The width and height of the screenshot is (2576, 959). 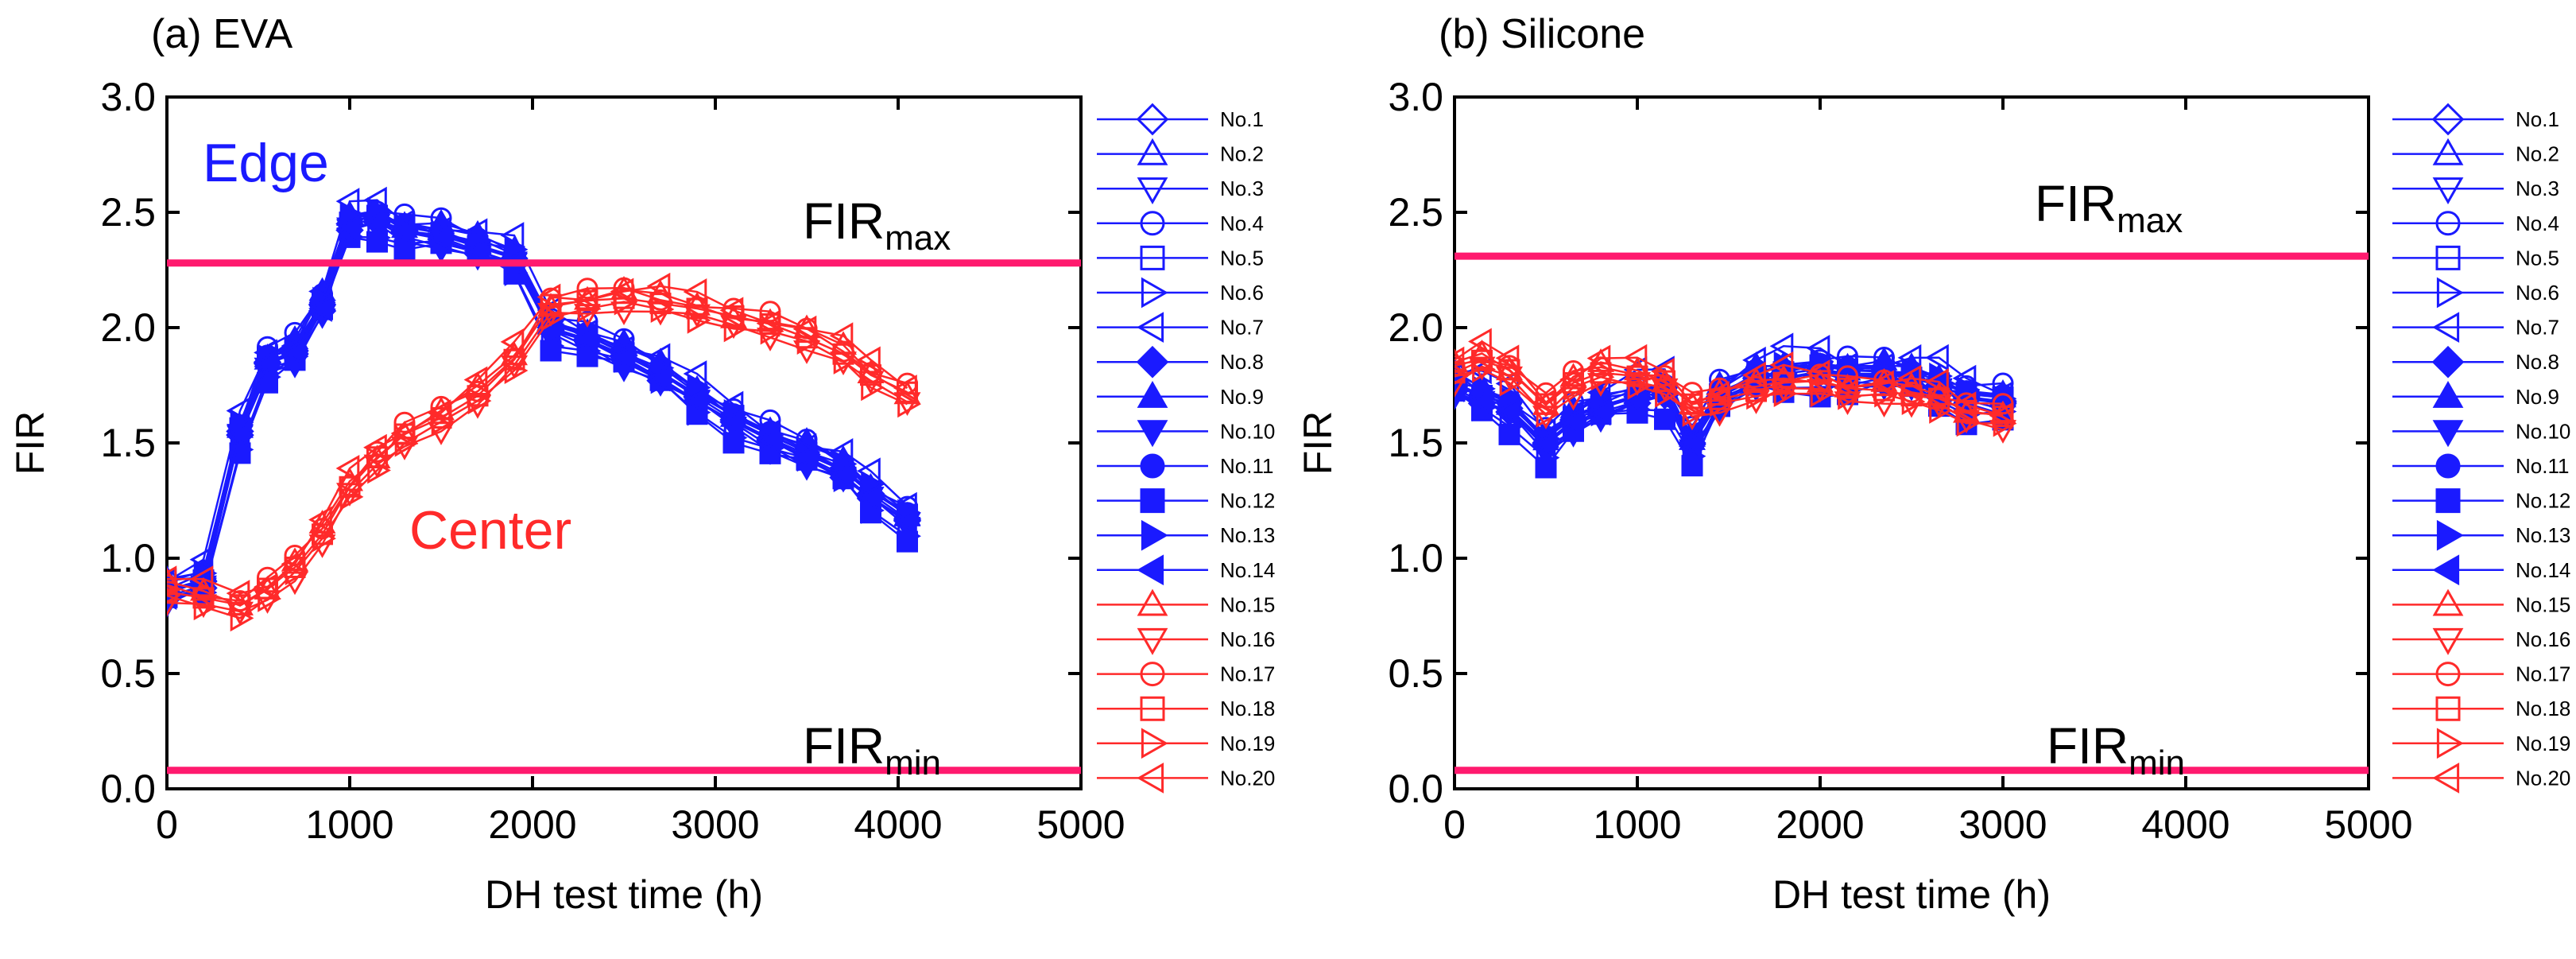 I want to click on legend-label: No.10, so click(x=2543, y=431).